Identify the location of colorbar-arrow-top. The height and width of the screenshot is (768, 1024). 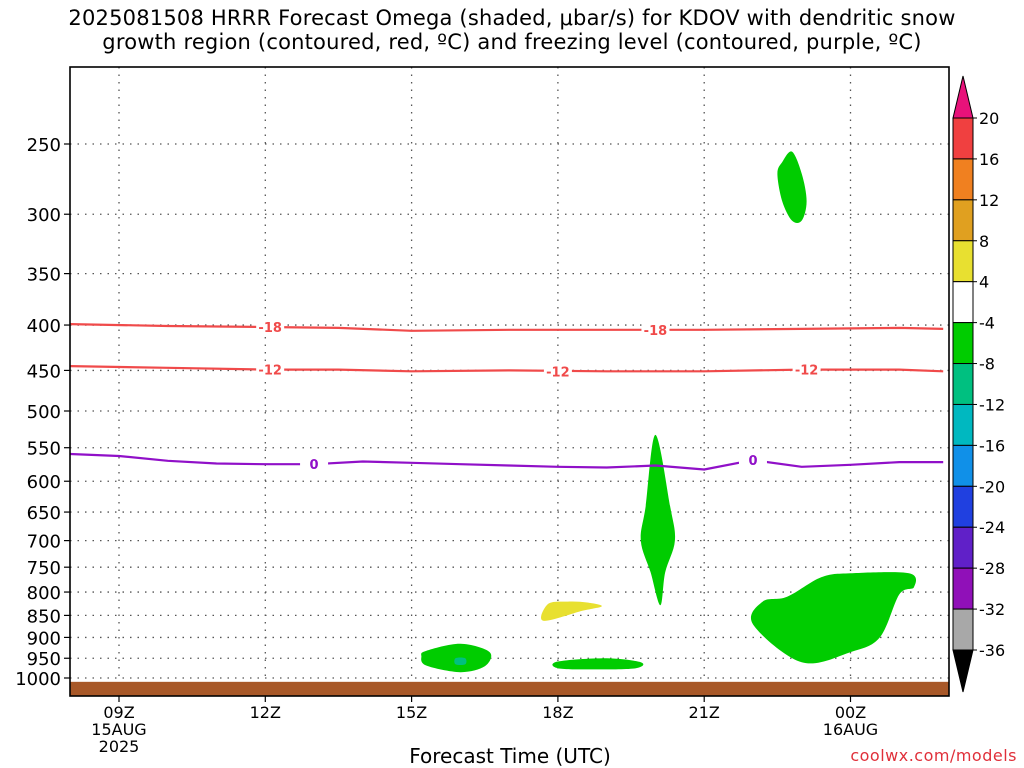
(963, 97).